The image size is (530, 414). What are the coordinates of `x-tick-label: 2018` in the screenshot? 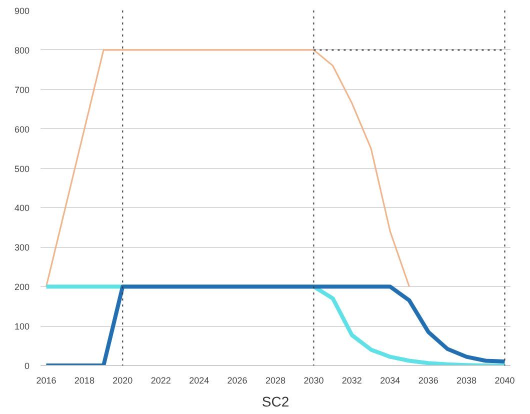 It's located at (84, 381).